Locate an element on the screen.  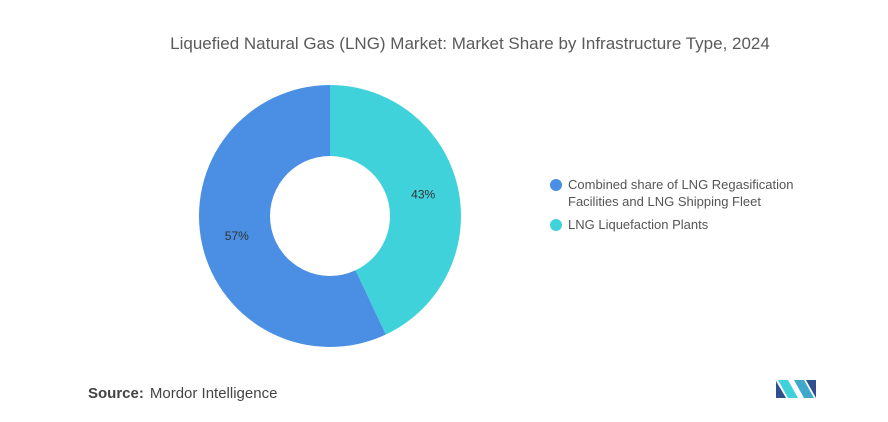
data-label: 43% is located at coordinates (423, 194).